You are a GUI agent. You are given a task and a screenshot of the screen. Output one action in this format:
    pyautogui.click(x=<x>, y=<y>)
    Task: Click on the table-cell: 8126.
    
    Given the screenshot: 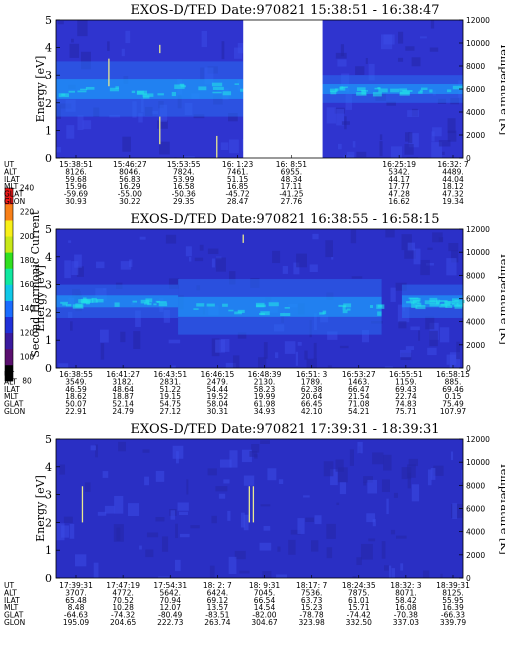 What is the action you would take?
    pyautogui.click(x=75, y=171)
    